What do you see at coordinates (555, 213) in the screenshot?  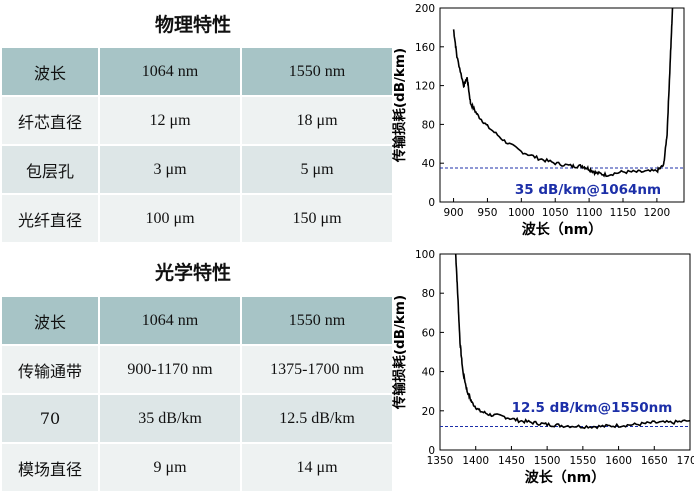 I see `x-tick-label: 1050` at bounding box center [555, 213].